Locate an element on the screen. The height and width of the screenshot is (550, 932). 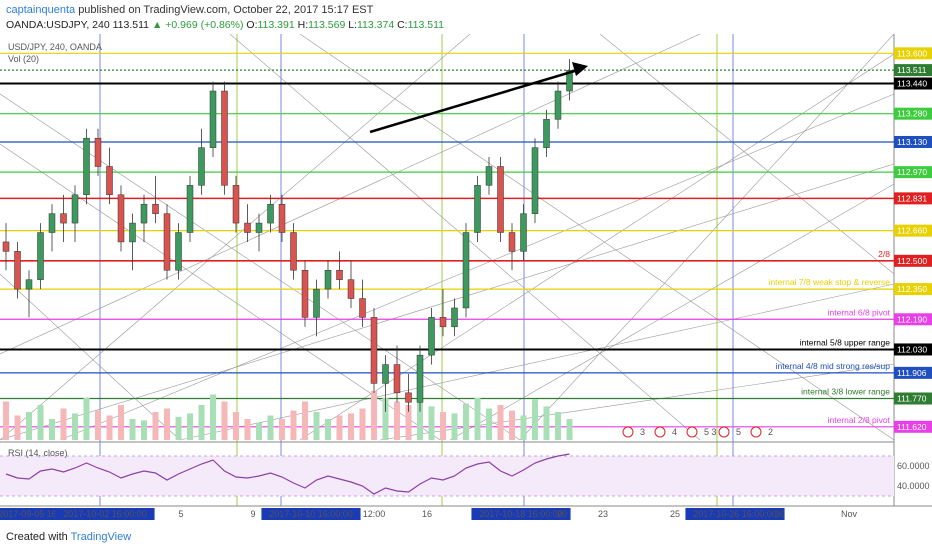
trend-arrow-head is located at coordinates (580, 69).